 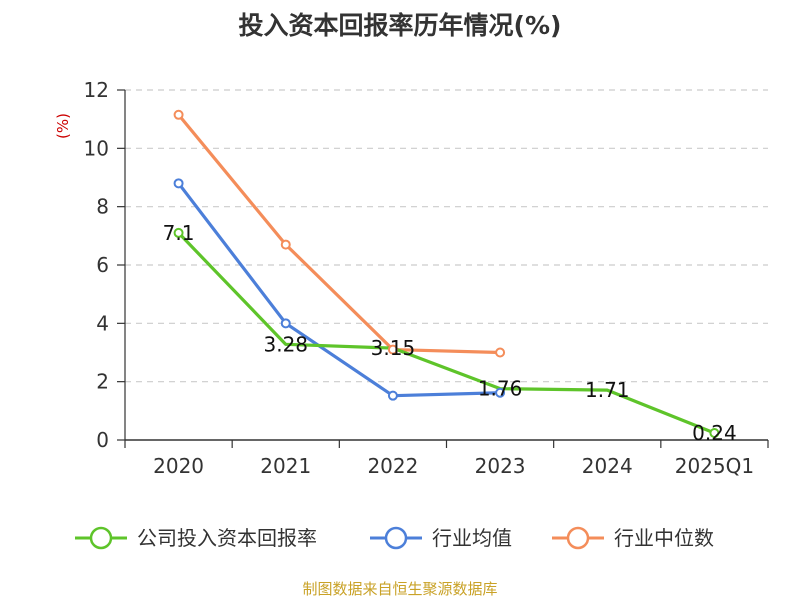 What do you see at coordinates (392, 466) in the screenshot?
I see `x-tick-label: 2022` at bounding box center [392, 466].